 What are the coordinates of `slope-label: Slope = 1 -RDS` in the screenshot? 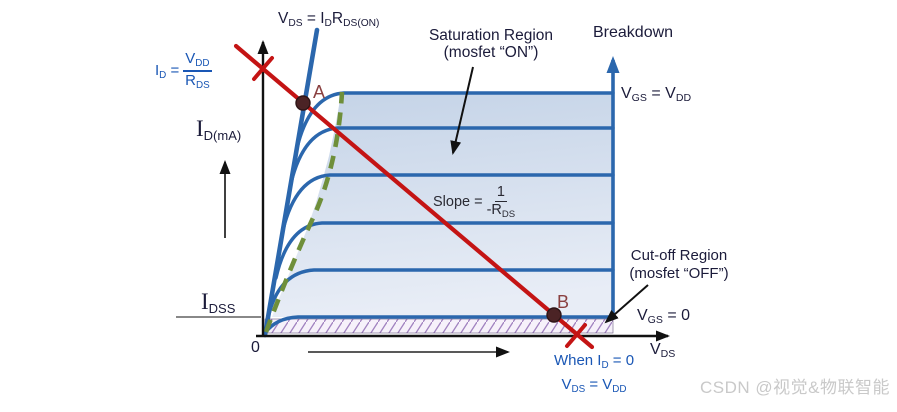 It's located at (474, 202).